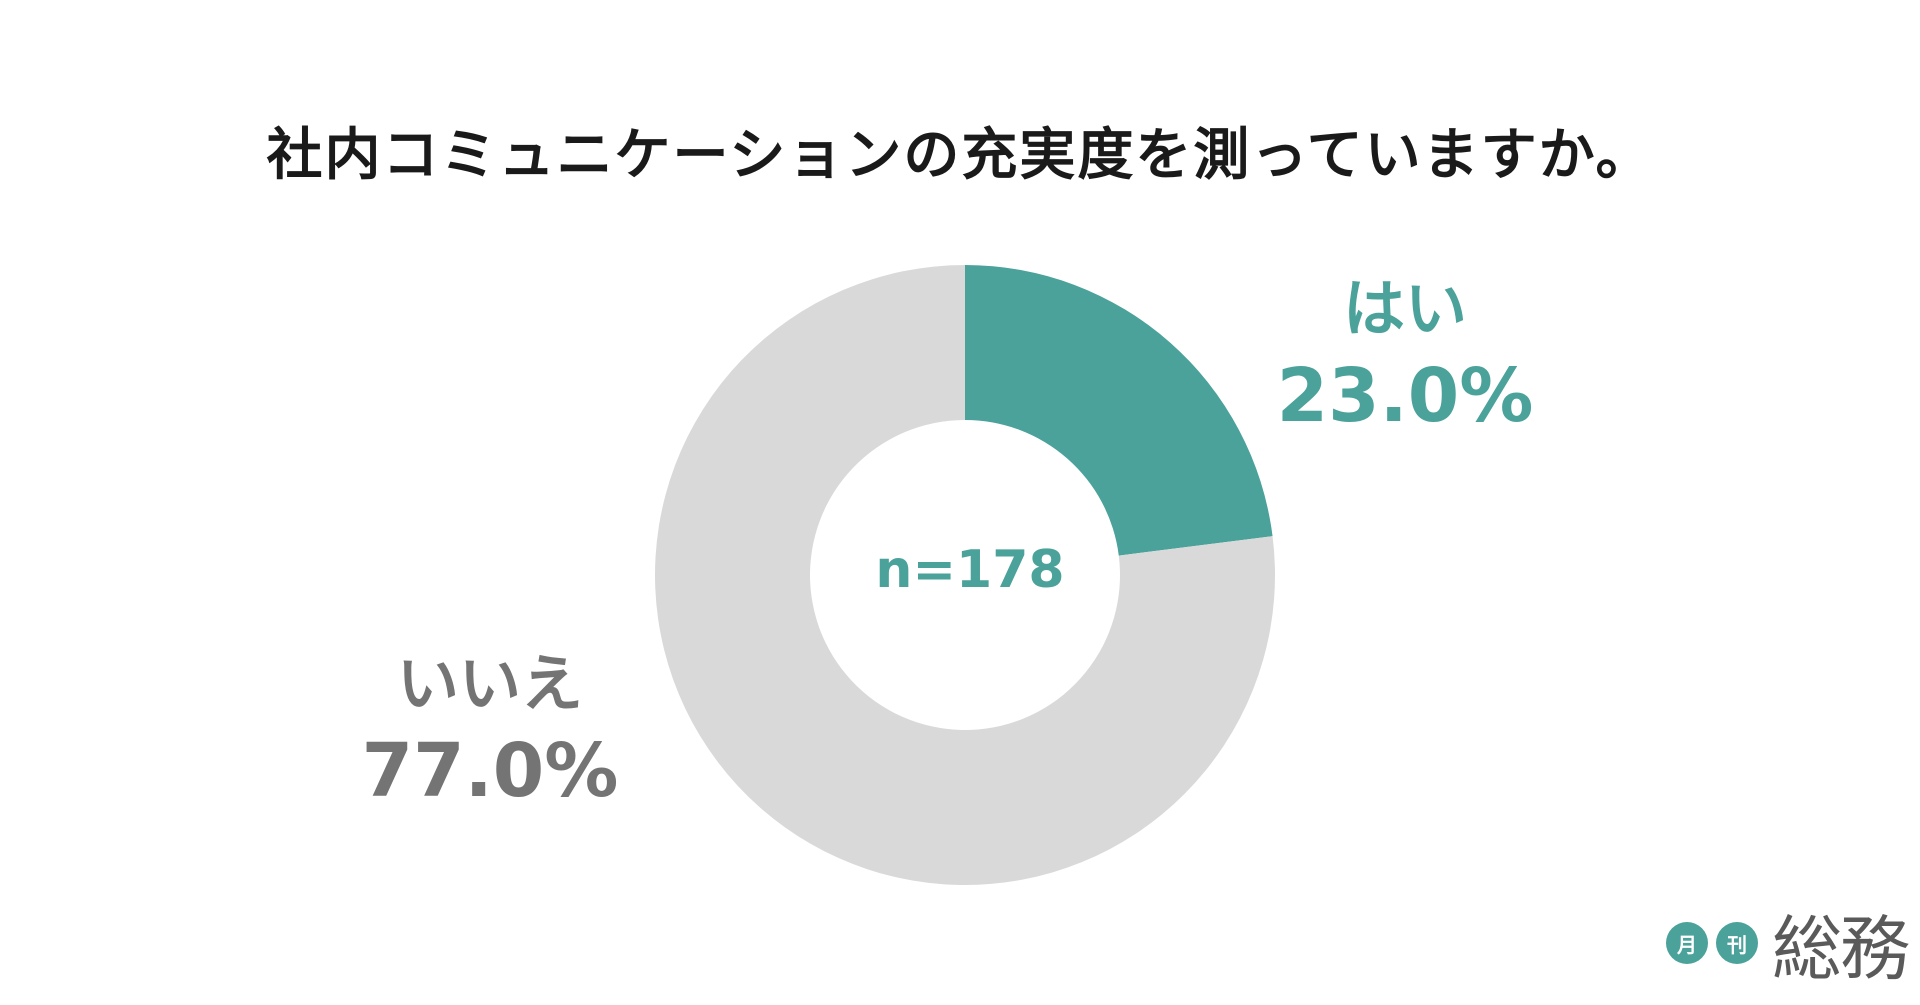 This screenshot has height=1005, width=1920. I want to click on category-label-yes: はい, so click(1404, 308).